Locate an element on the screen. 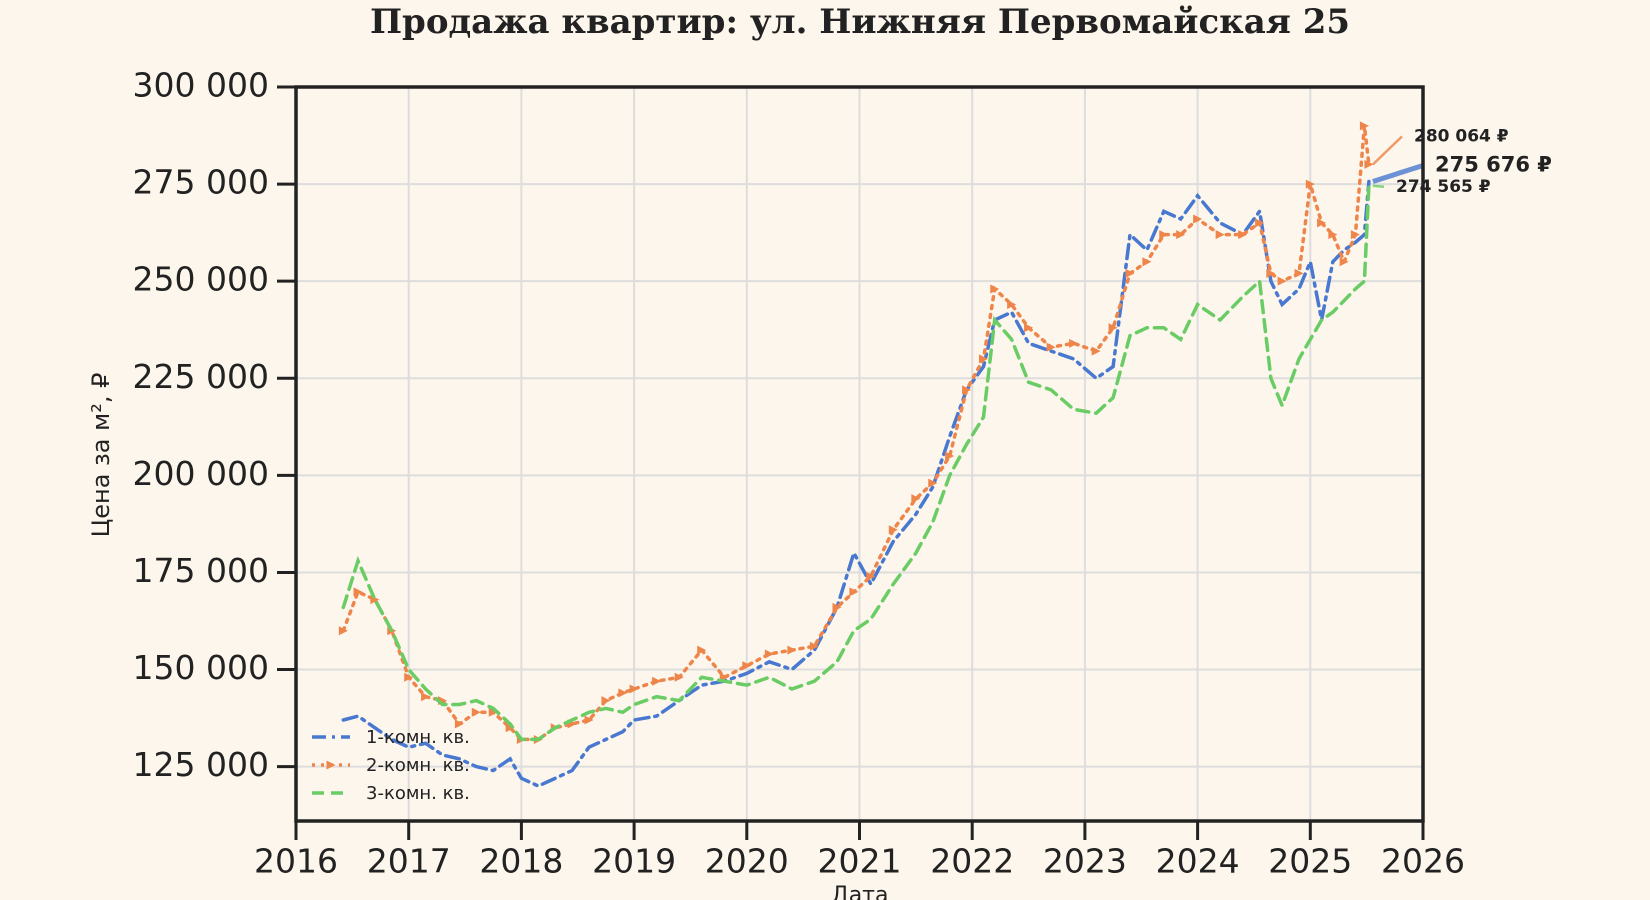 Image resolution: width=1650 pixels, height=900 pixels. x-tick-label: 2026 is located at coordinates (1423, 861).